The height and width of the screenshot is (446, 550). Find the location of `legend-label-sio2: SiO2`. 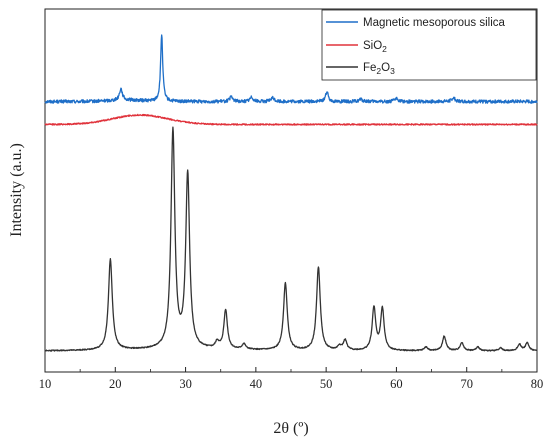

legend-label-sio2: SiO2 is located at coordinates (375, 47).